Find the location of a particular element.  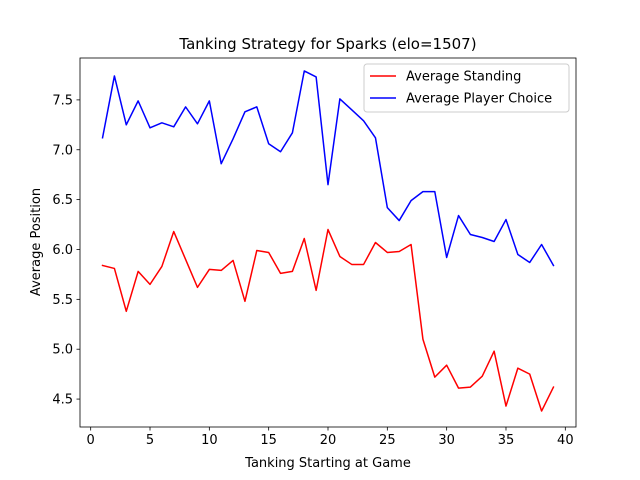

x-tick-label: 20 is located at coordinates (328, 440).